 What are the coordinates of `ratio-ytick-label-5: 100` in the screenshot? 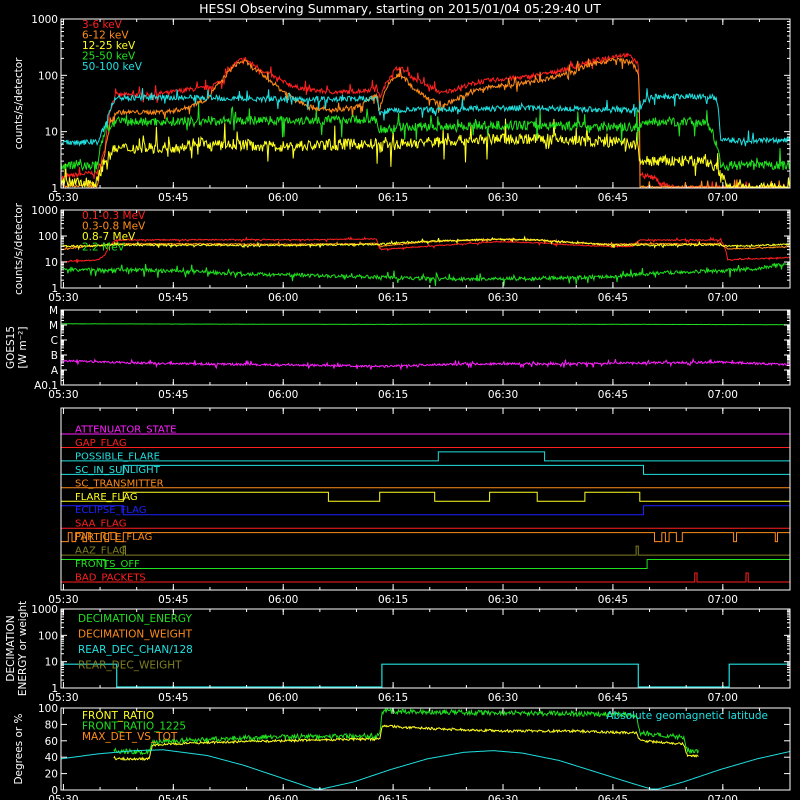 It's located at (48, 709).